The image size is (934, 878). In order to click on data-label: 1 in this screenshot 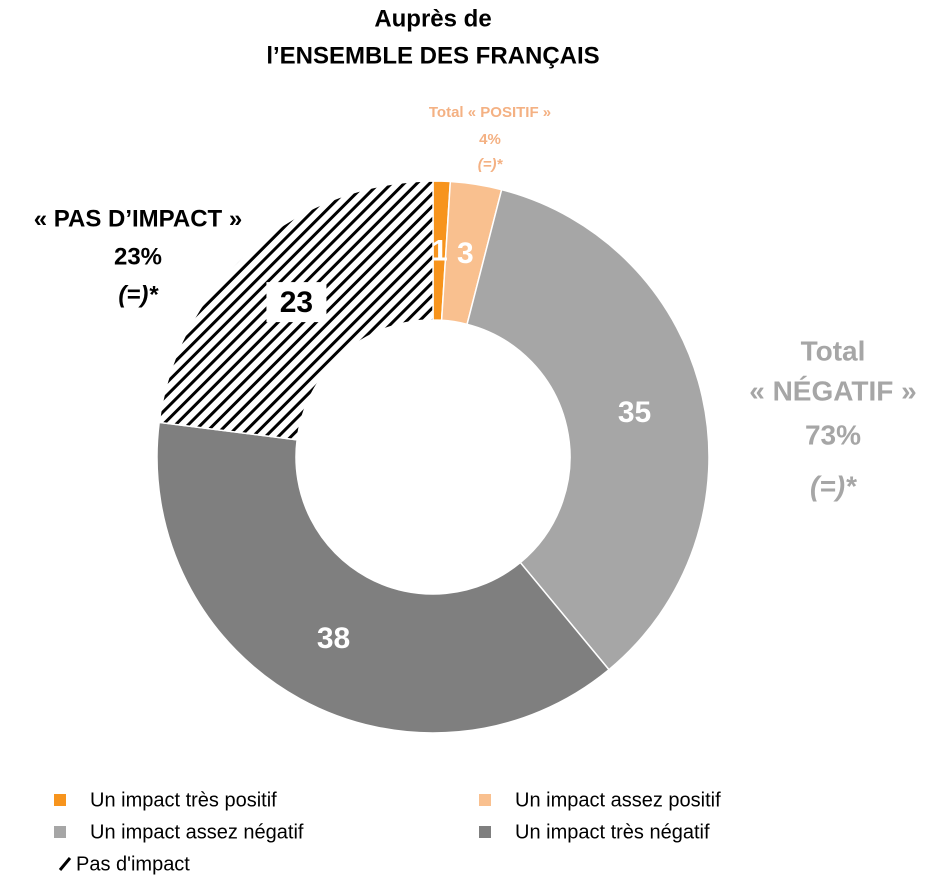, I will do `click(439, 251)`.